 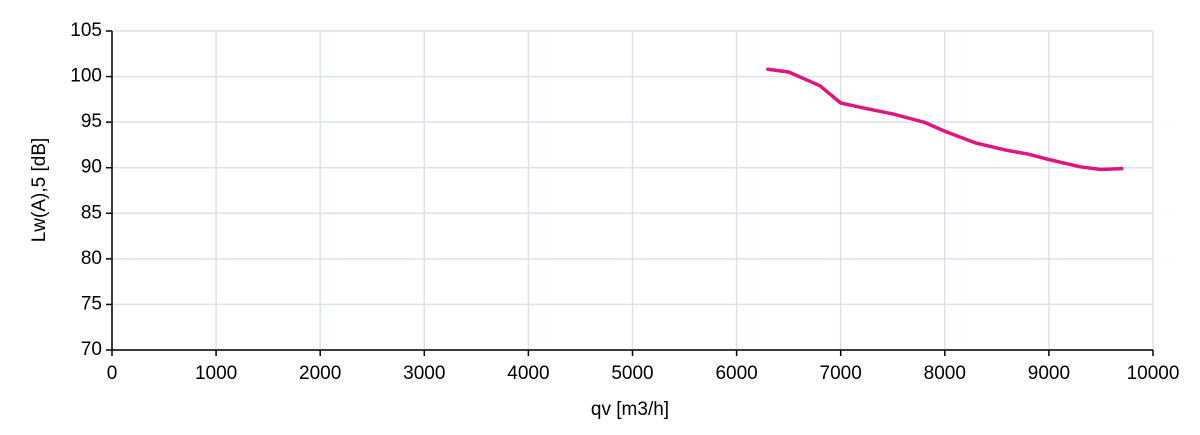 I want to click on x-tick-label: 6000, so click(x=736, y=373).